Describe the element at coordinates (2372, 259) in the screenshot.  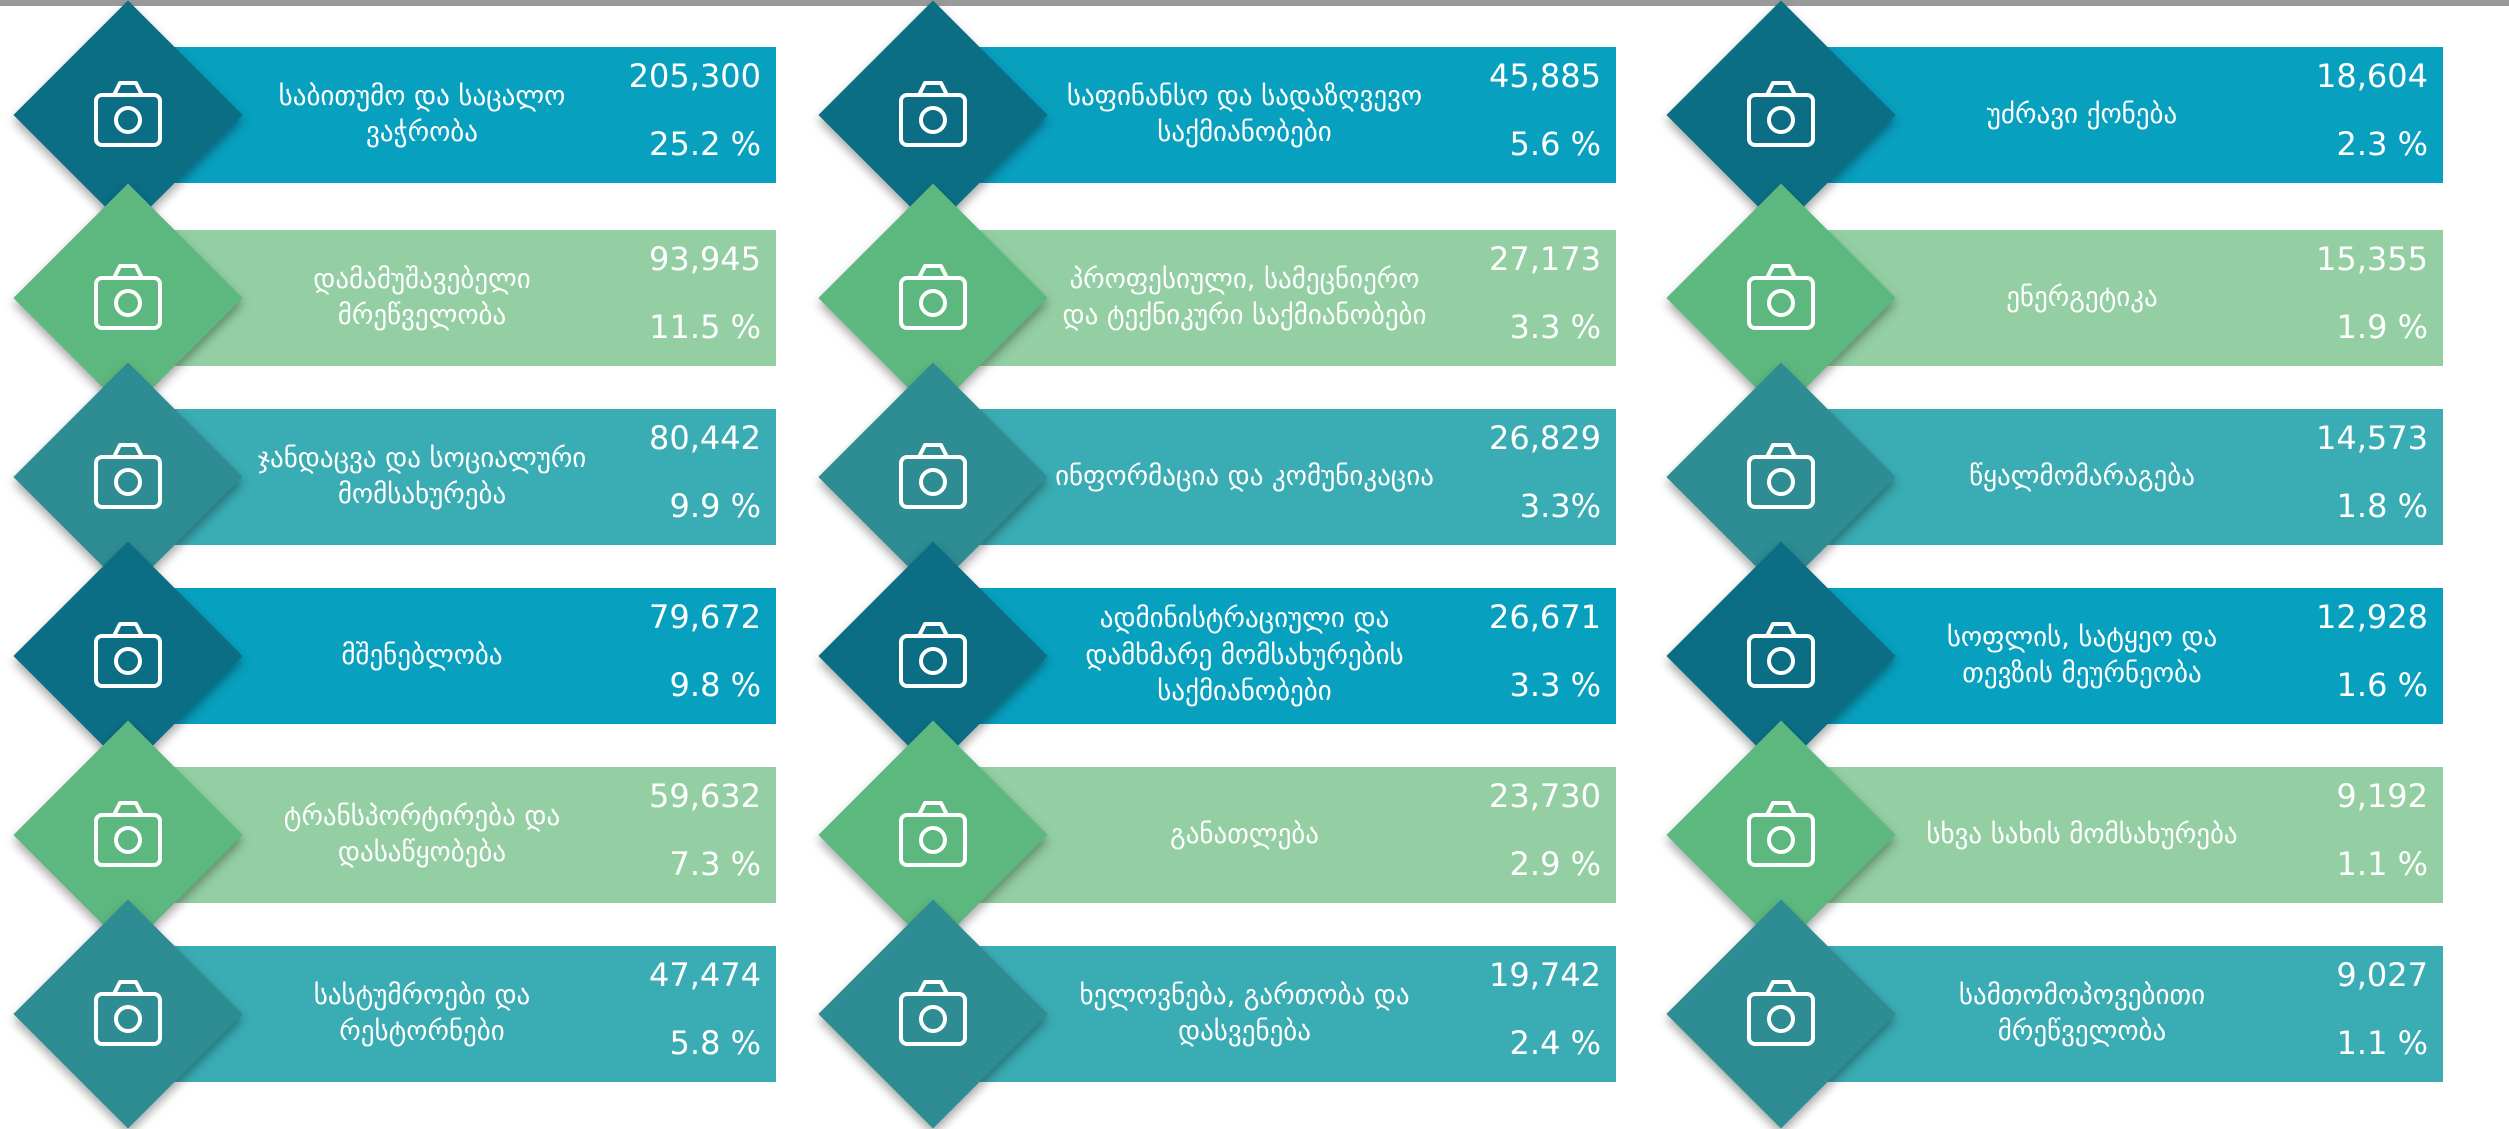
I see `sector-value: 15,355` at that location.